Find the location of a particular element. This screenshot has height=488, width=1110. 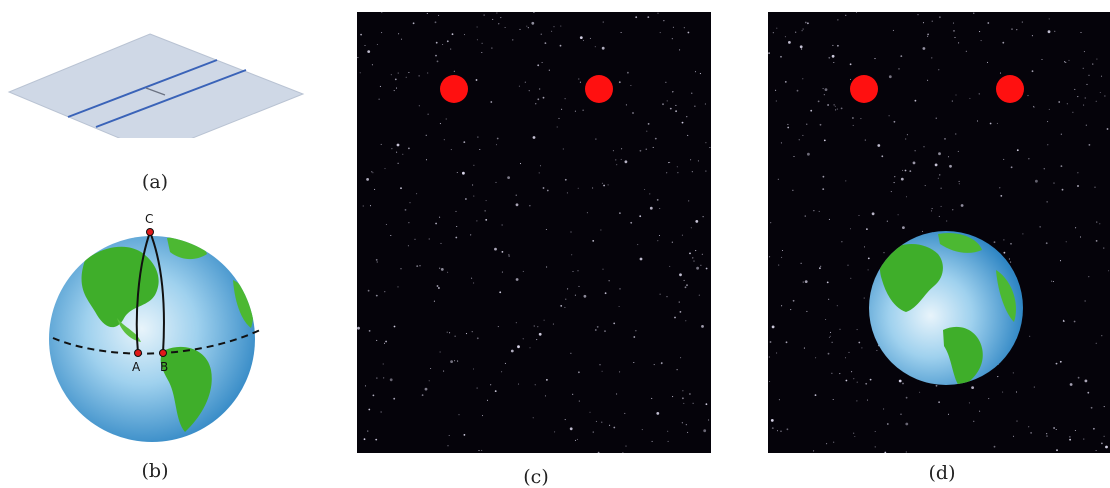

plane-diagram is located at coordinates (156, 85).